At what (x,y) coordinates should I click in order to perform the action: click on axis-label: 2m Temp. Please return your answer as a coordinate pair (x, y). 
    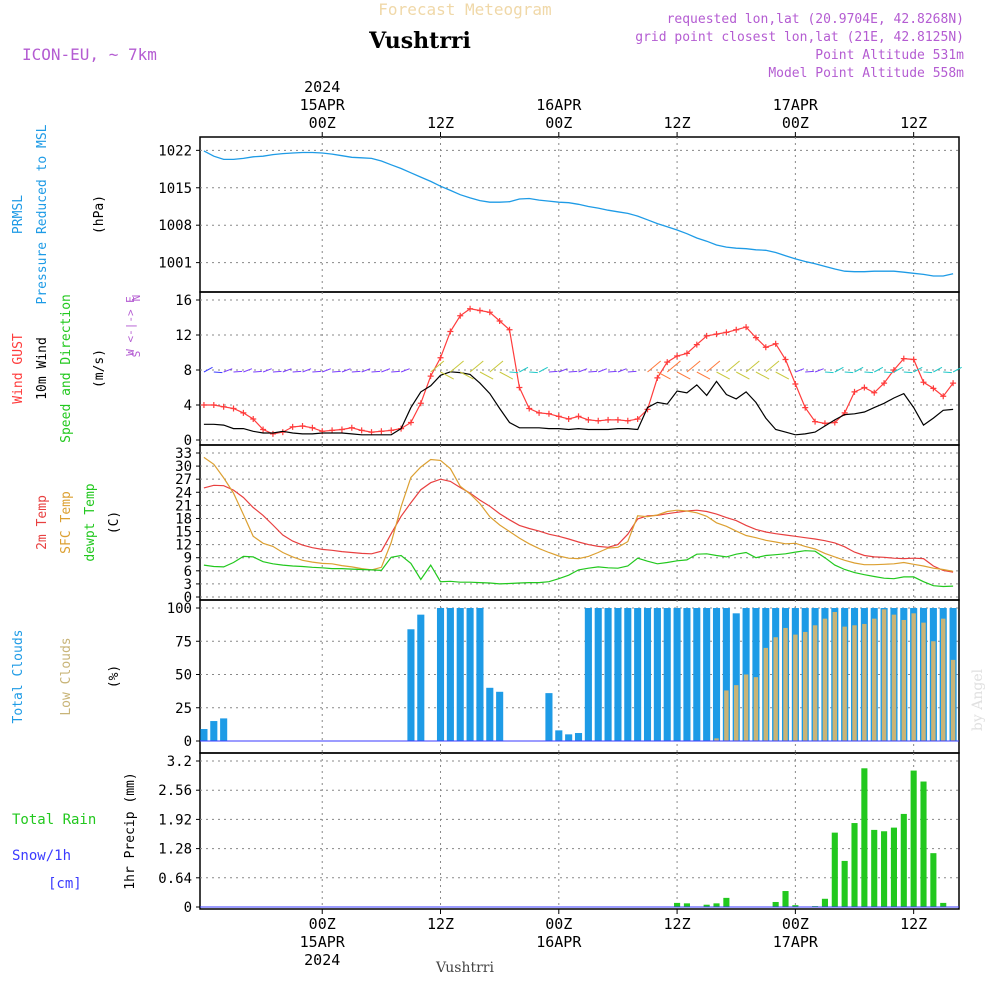
    Looking at the image, I should click on (42, 522).